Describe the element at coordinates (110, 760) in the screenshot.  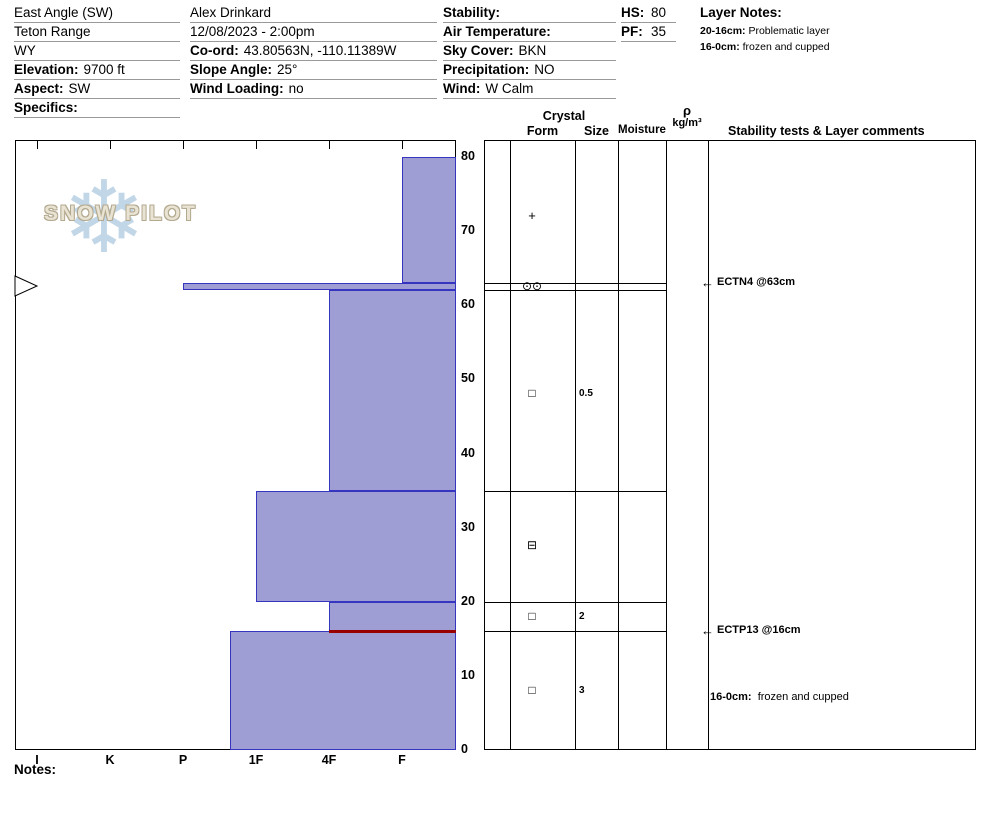
I see `hardness-axis-label: K` at that location.